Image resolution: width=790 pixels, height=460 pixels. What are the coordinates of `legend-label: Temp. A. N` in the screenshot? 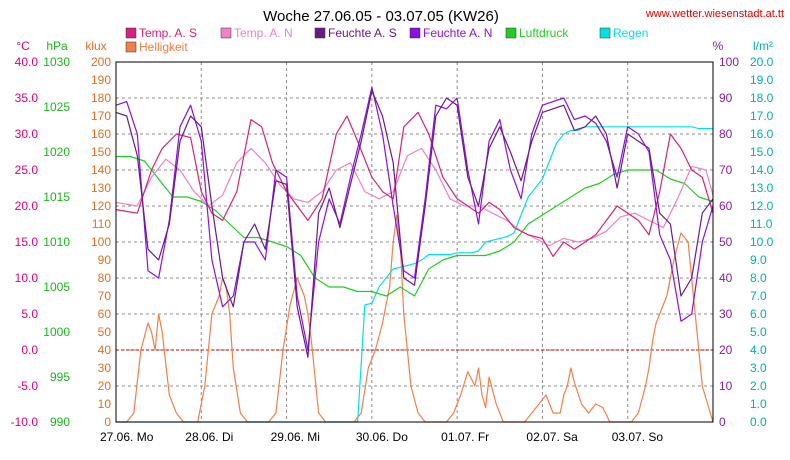 It's located at (263, 33).